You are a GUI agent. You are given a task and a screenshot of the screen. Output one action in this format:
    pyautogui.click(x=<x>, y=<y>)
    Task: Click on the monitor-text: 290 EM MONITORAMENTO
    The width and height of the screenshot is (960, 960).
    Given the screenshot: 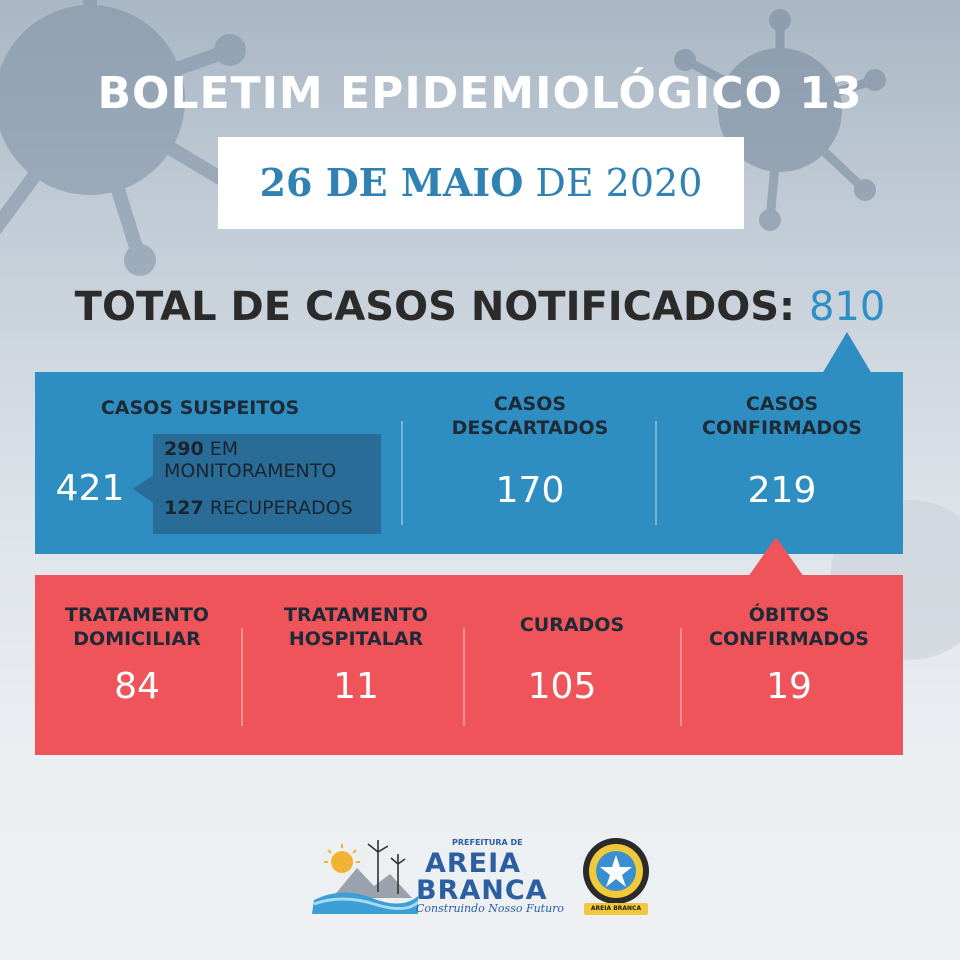 What is the action you would take?
    pyautogui.click(x=250, y=460)
    